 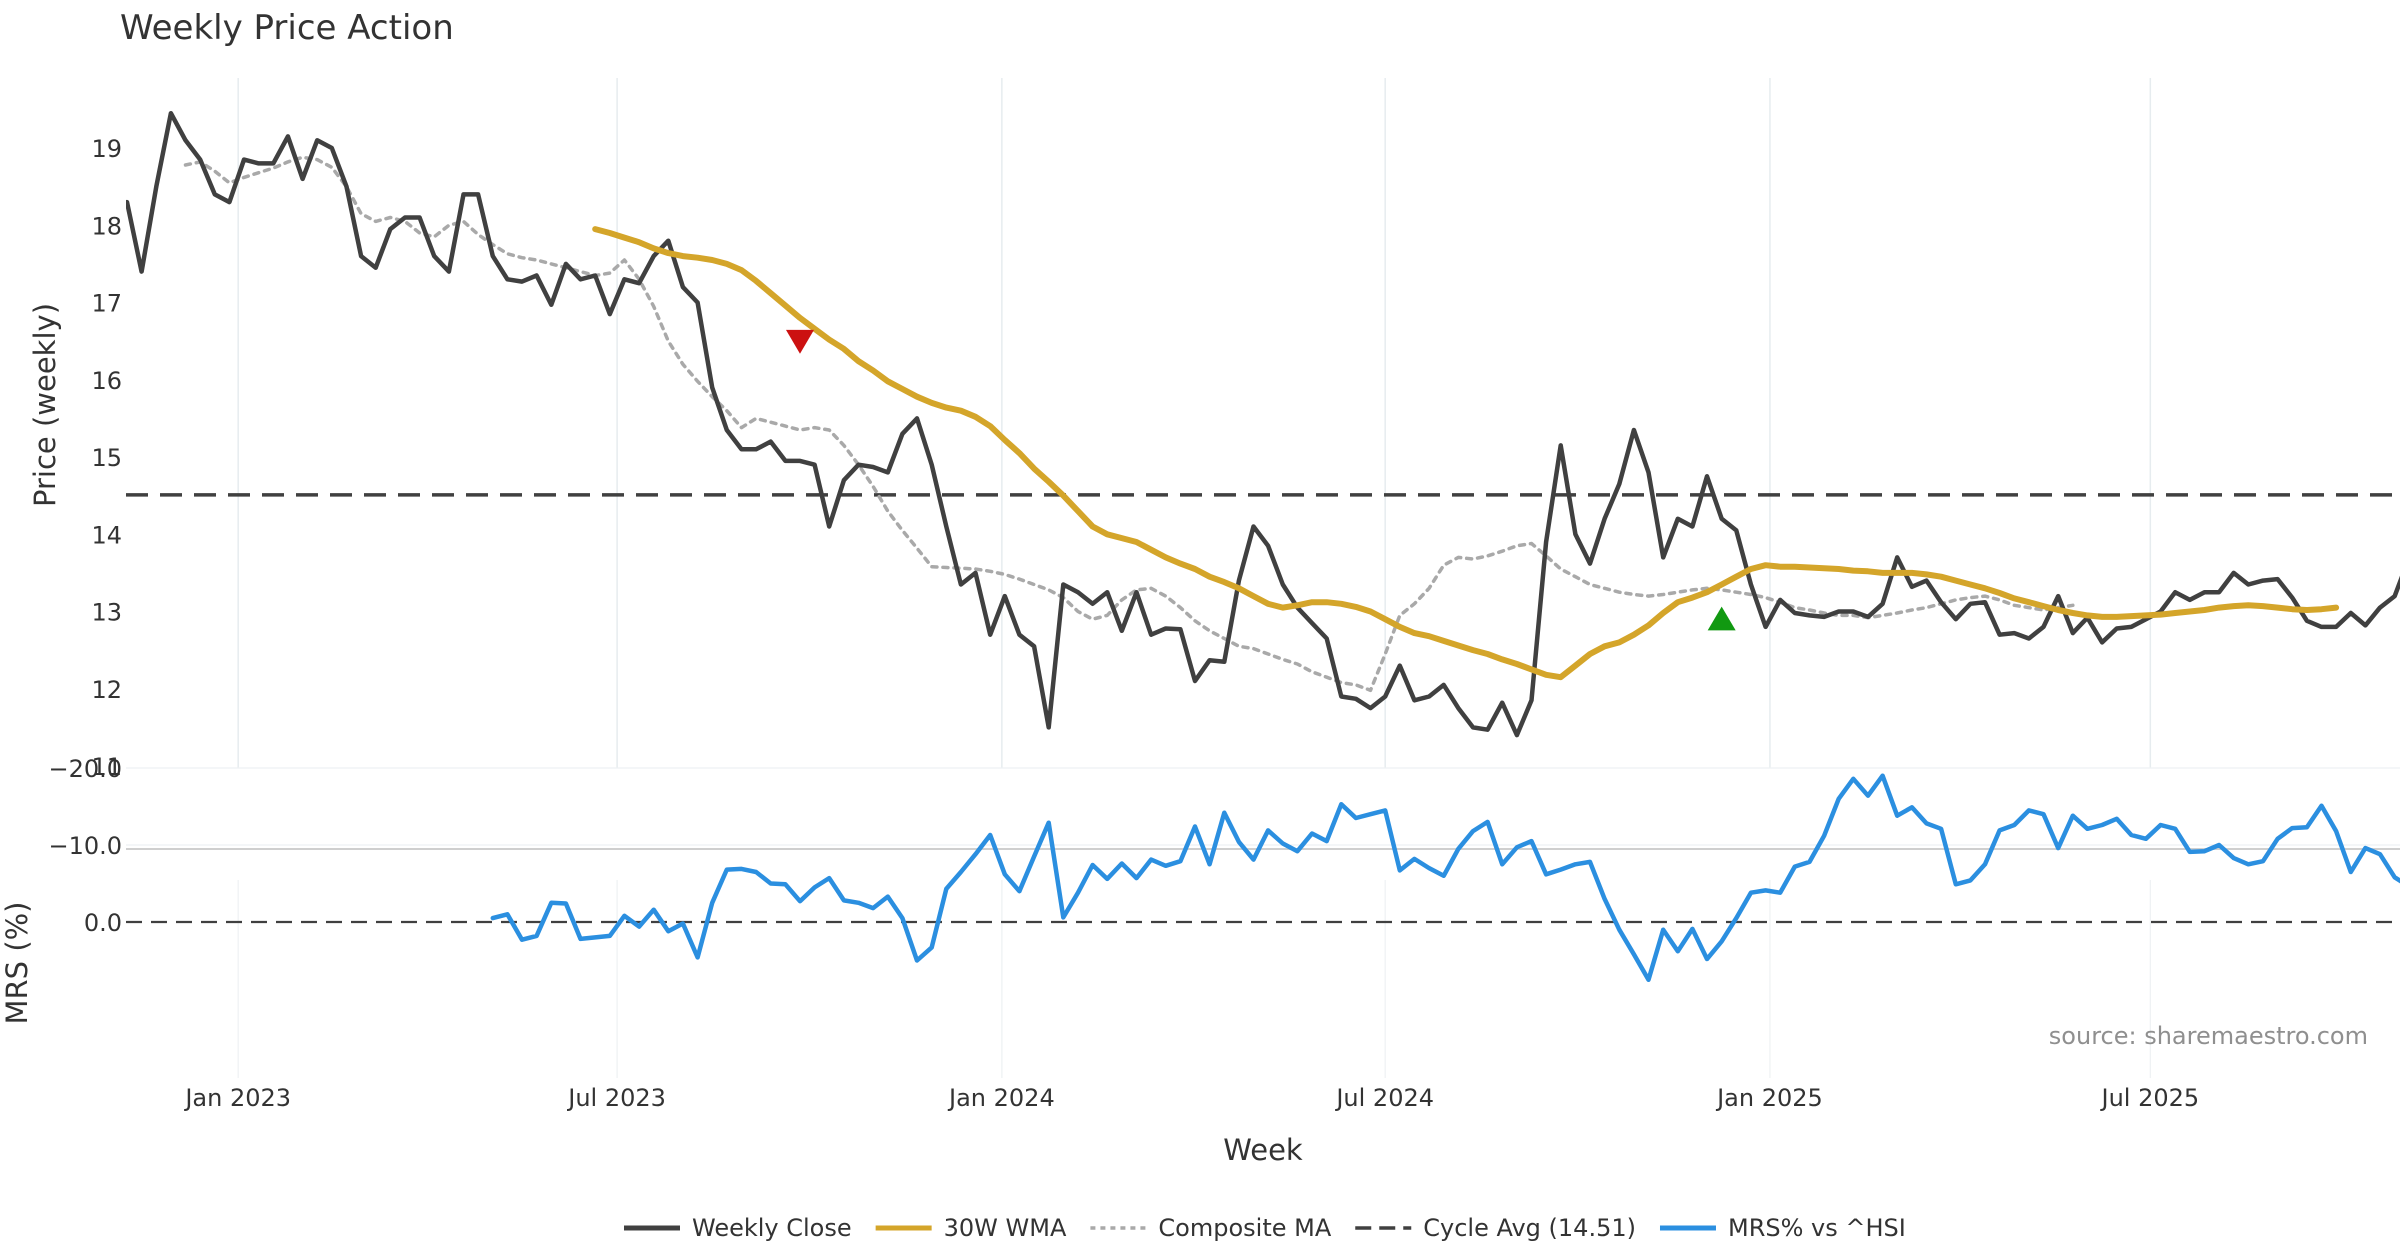 What do you see at coordinates (106, 535) in the screenshot?
I see `price-y-tick-label: 14` at bounding box center [106, 535].